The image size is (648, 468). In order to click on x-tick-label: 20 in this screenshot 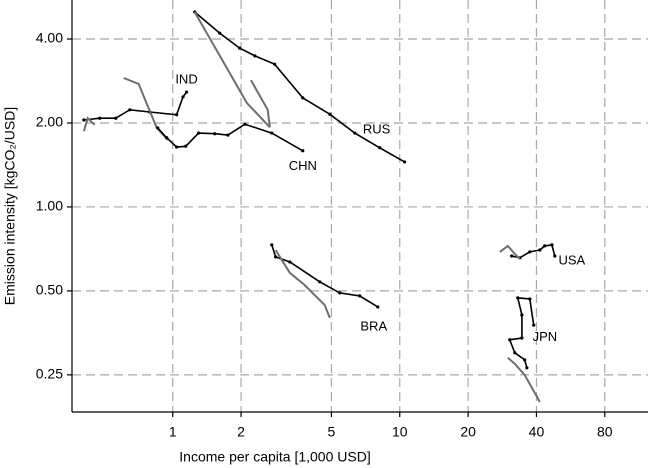, I will do `click(468, 432)`.